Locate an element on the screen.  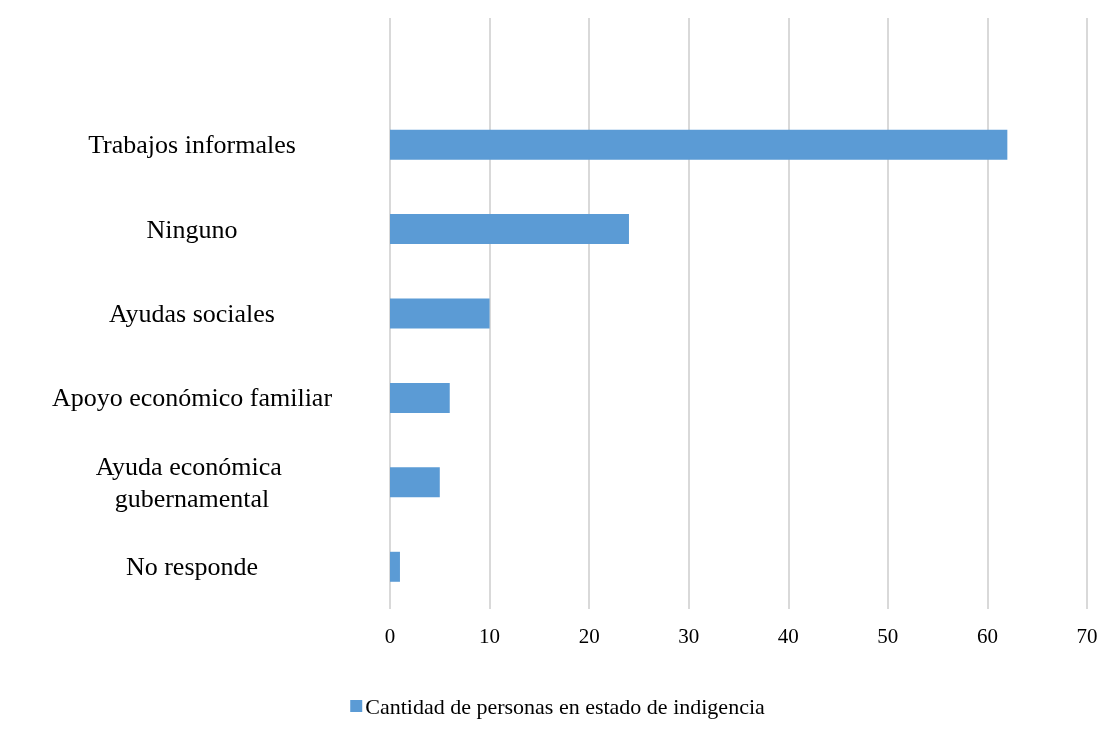
legend-label: Cantidad de personas en estado de indigencia is located at coordinates (565, 706).